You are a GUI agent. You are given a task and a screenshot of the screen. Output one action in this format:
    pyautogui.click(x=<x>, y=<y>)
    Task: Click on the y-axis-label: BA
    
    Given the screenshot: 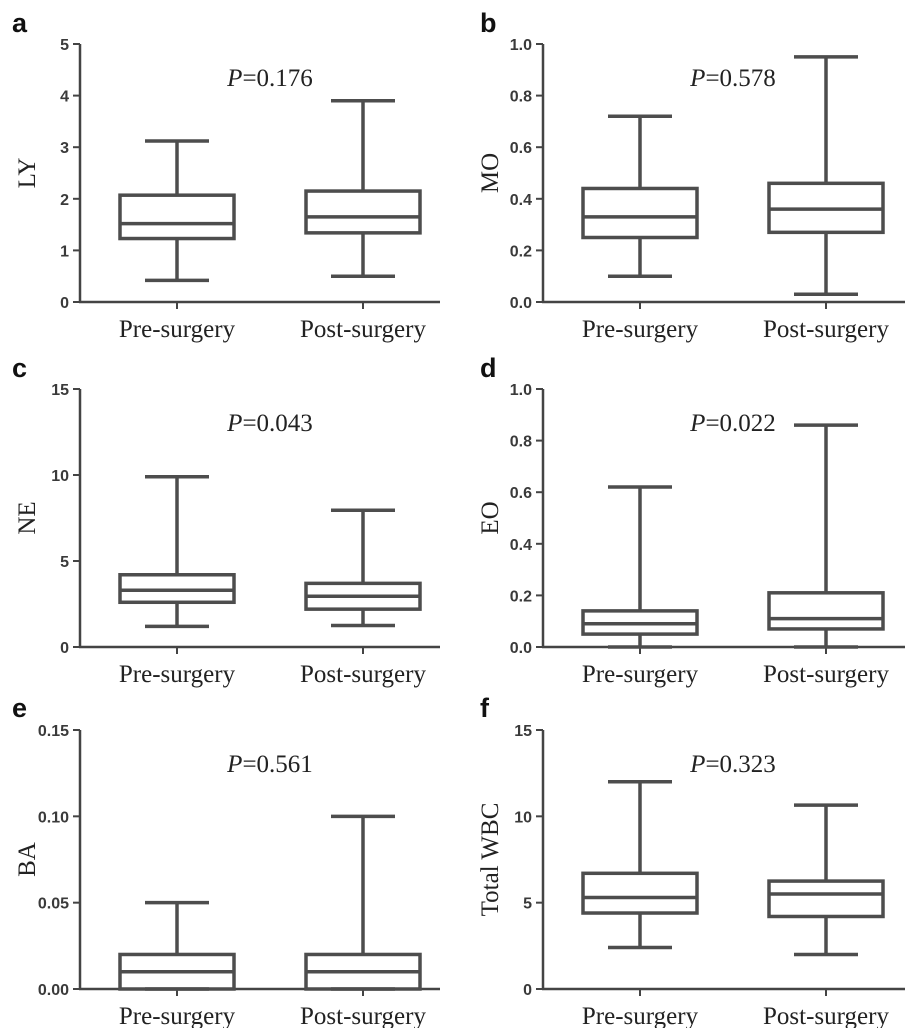 What is the action you would take?
    pyautogui.click(x=27, y=859)
    